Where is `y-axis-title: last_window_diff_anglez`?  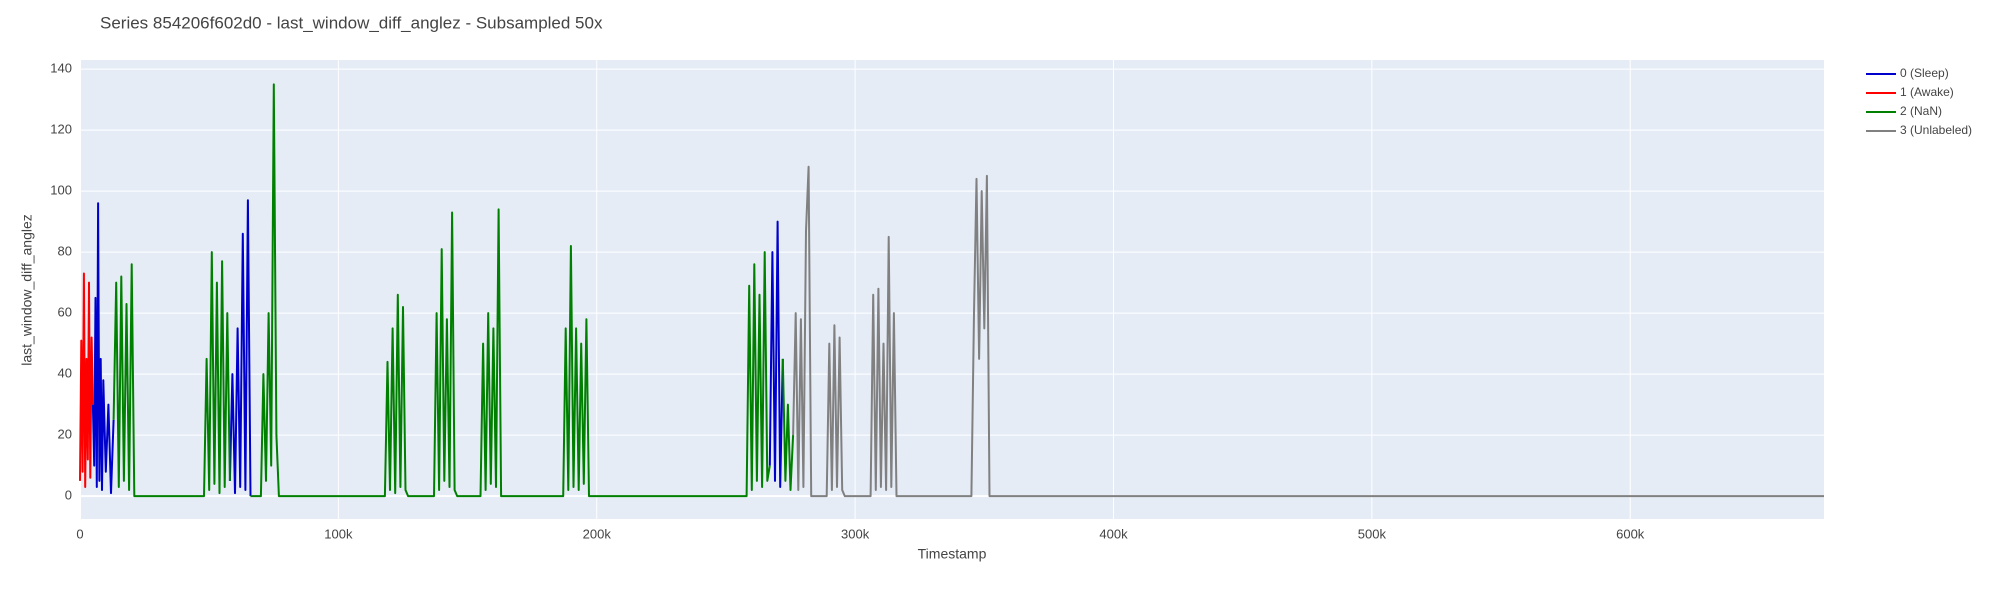 y-axis-title: last_window_diff_anglez is located at coordinates (27, 290).